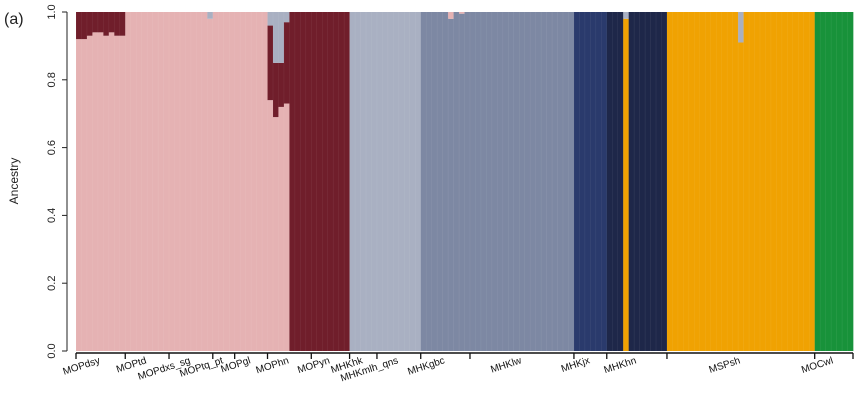 This screenshot has height=405, width=865. What do you see at coordinates (52, 215) in the screenshot?
I see `y-tick-label: 0.4` at bounding box center [52, 215].